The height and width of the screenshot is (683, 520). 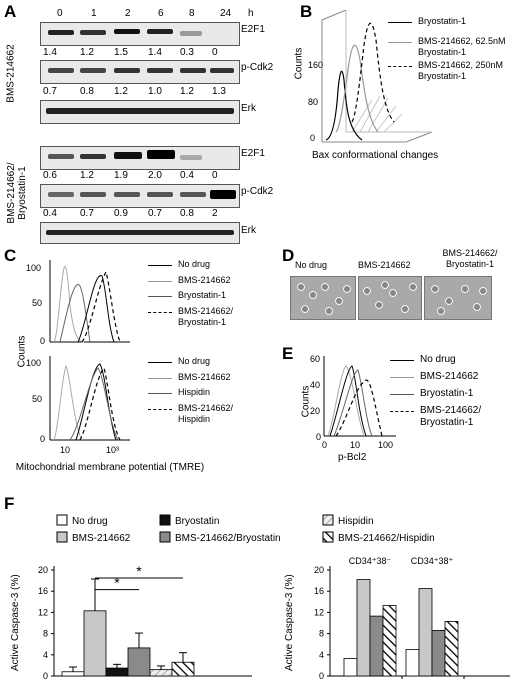 I want to click on y-tick-label: 4, so click(x=321, y=655).